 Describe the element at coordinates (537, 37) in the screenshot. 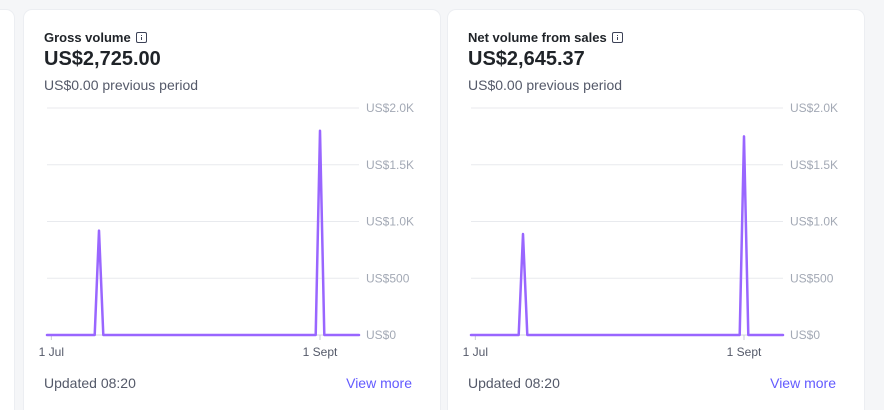

I see `card-title-text: Net volume from sales` at that location.